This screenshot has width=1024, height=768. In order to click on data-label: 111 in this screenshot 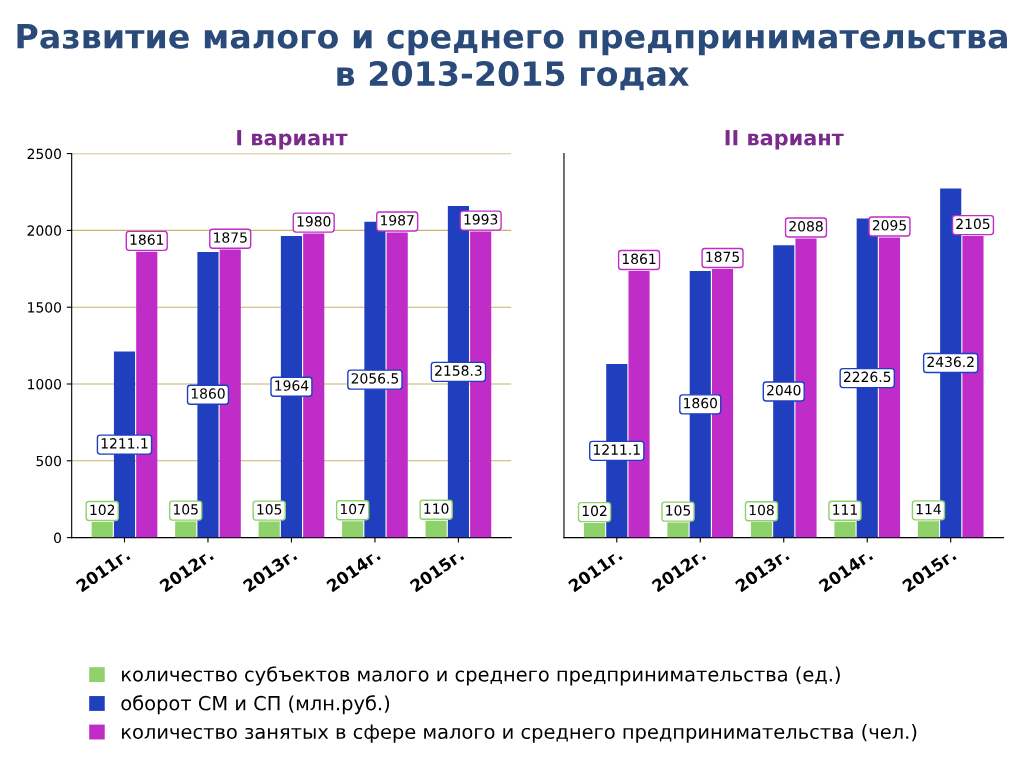, I will do `click(845, 509)`.